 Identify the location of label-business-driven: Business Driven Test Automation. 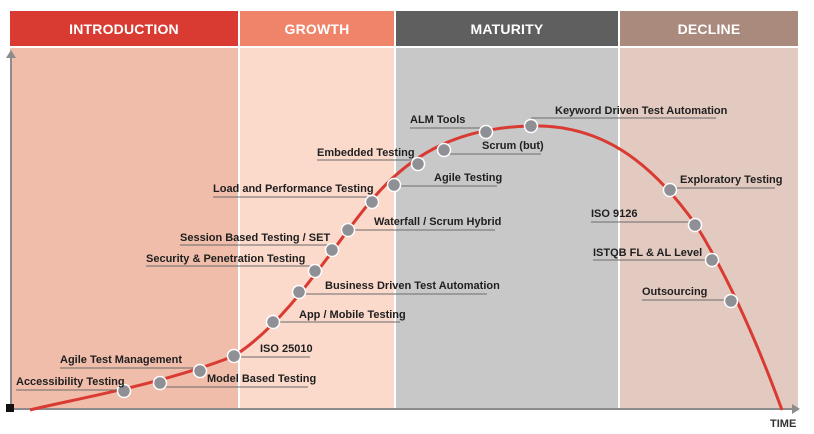
(412, 286).